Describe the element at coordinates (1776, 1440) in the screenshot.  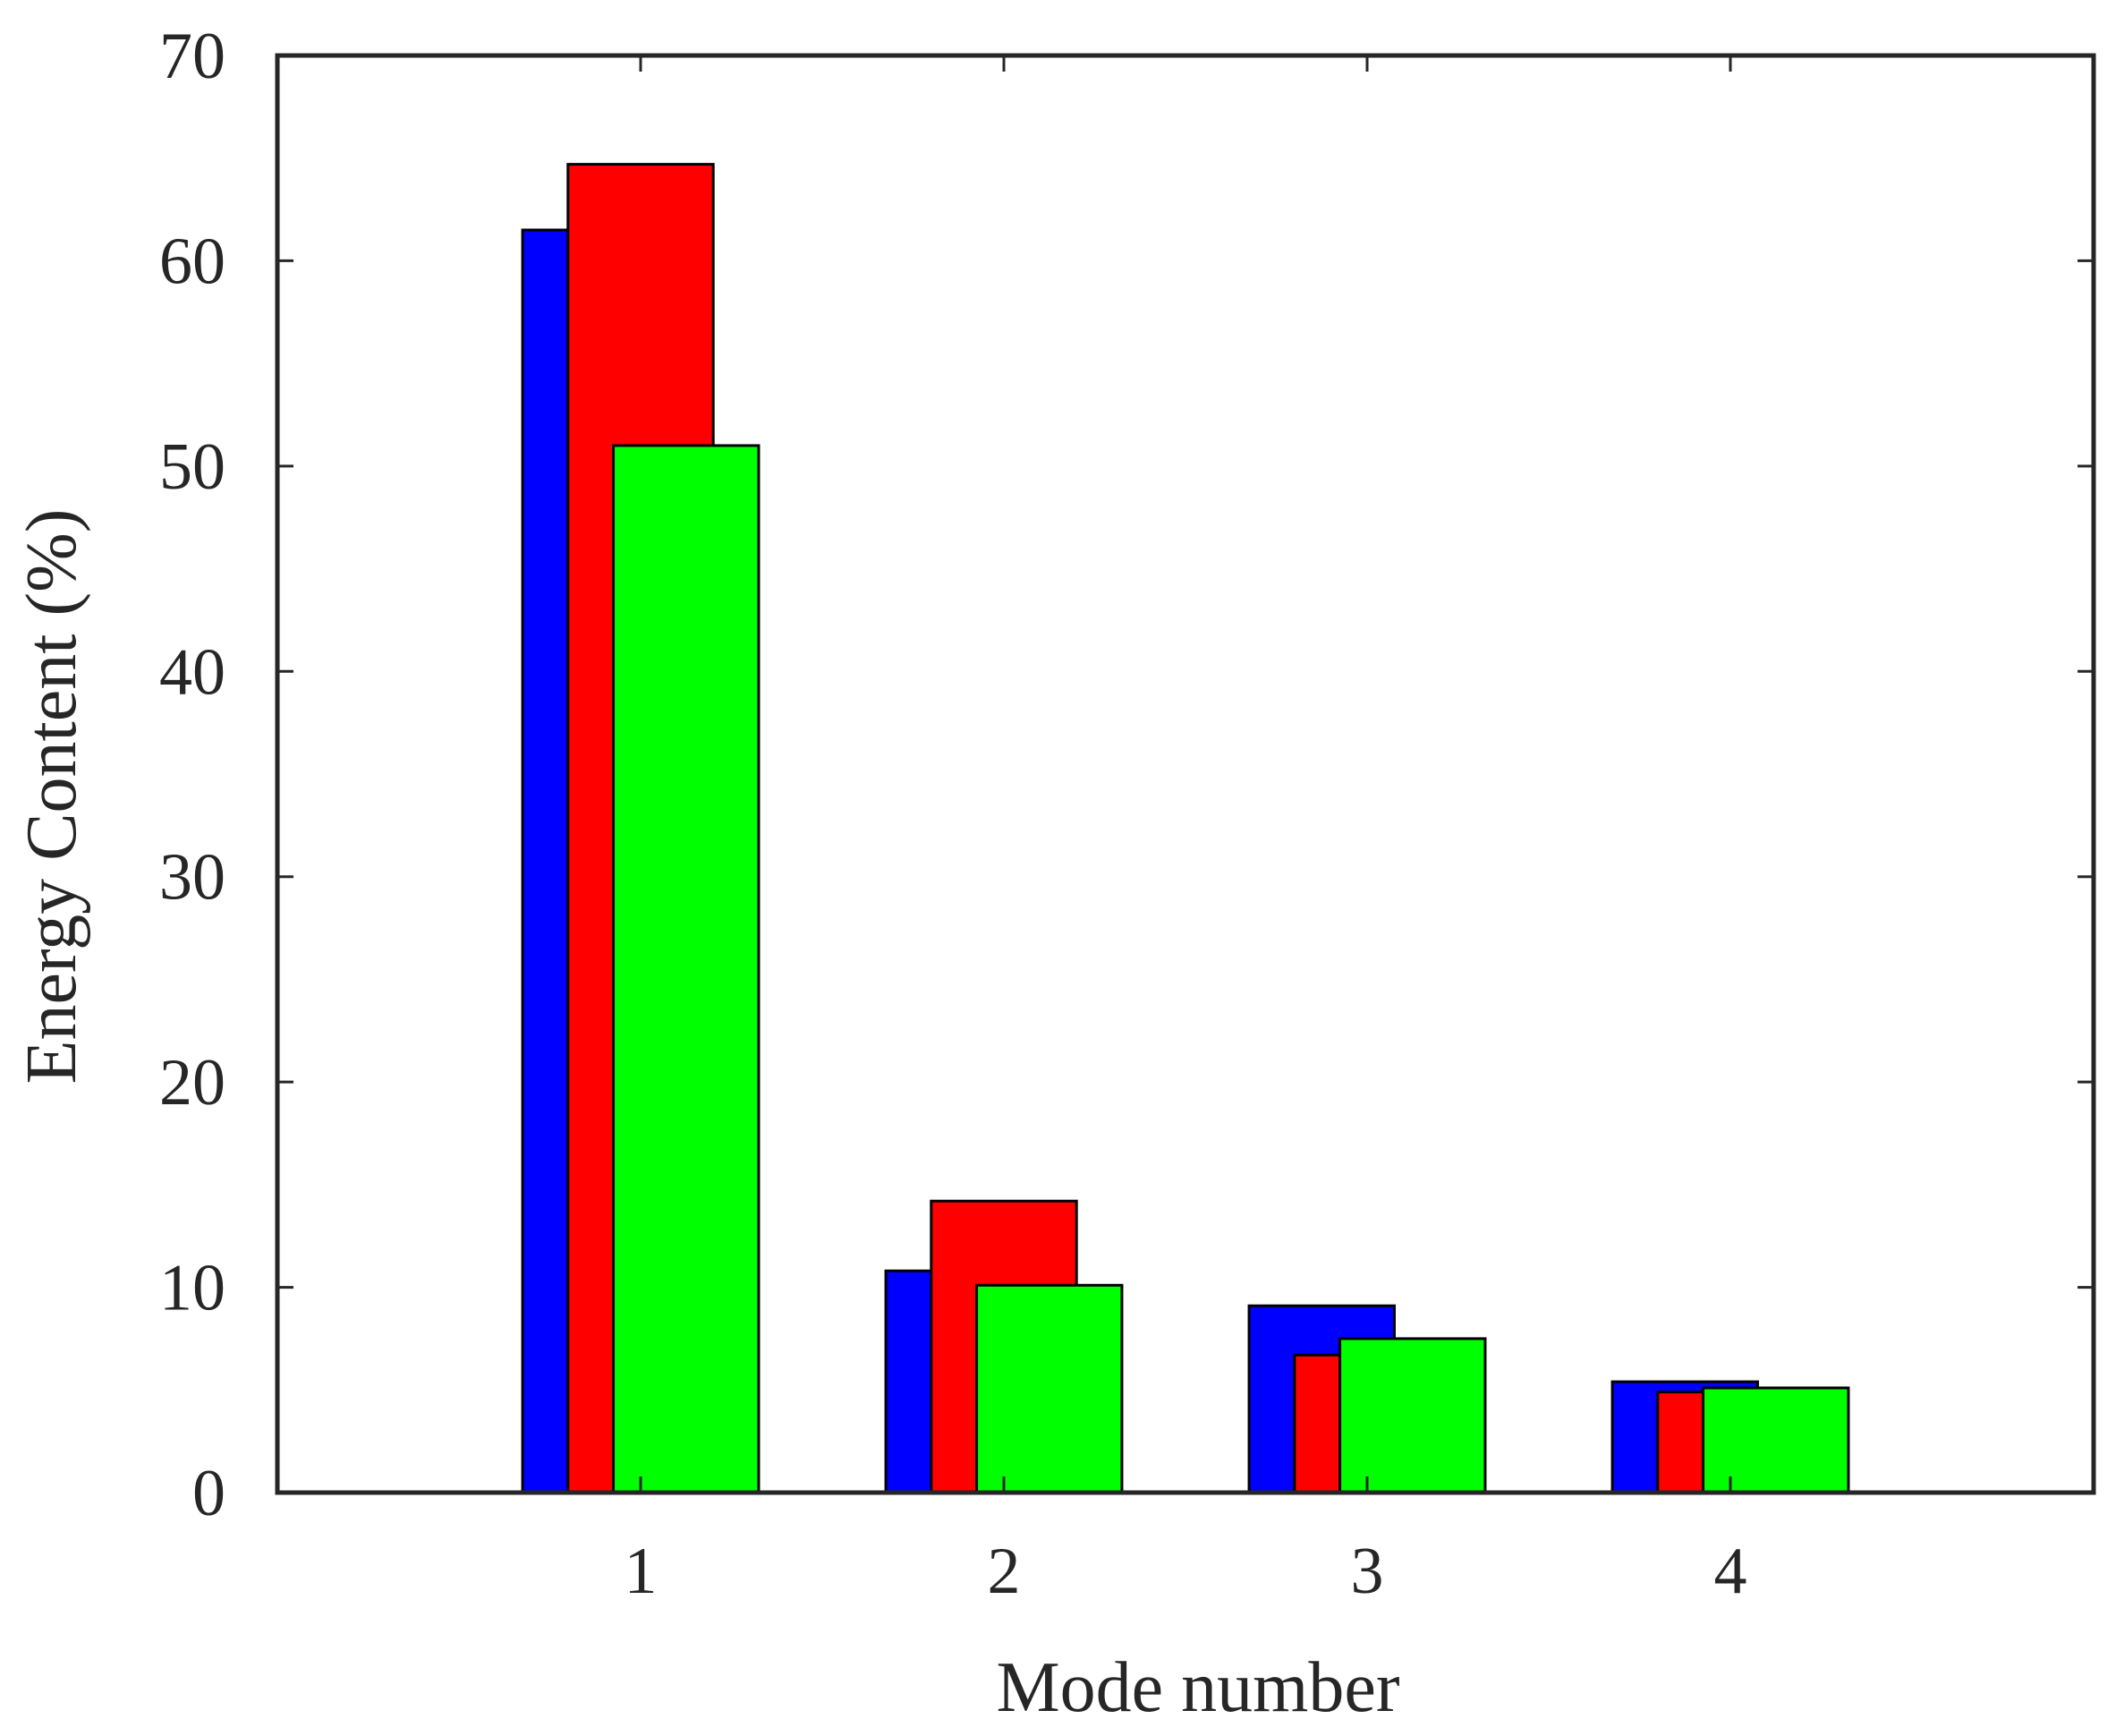
I see `bar-series3-mode4` at that location.